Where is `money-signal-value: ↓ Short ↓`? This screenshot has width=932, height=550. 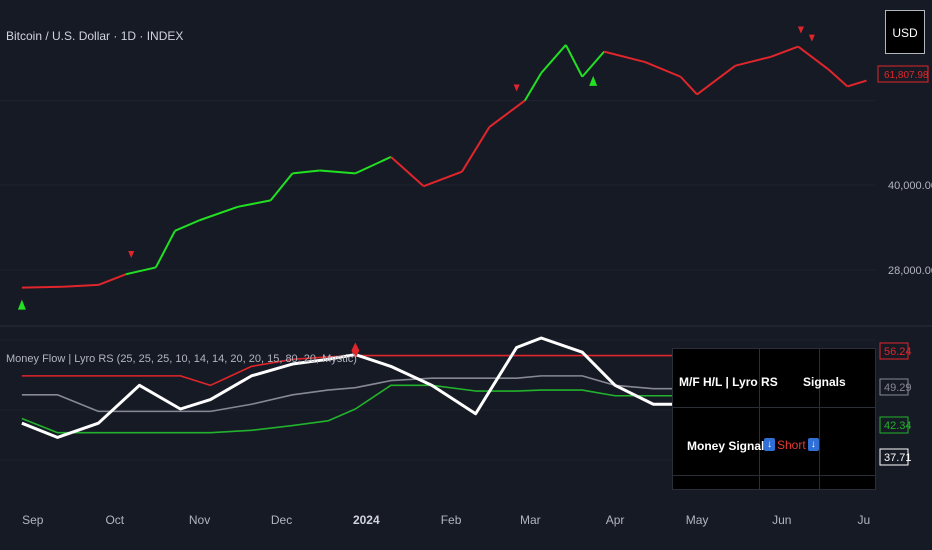
money-signal-value: ↓ Short ↓ is located at coordinates (791, 444).